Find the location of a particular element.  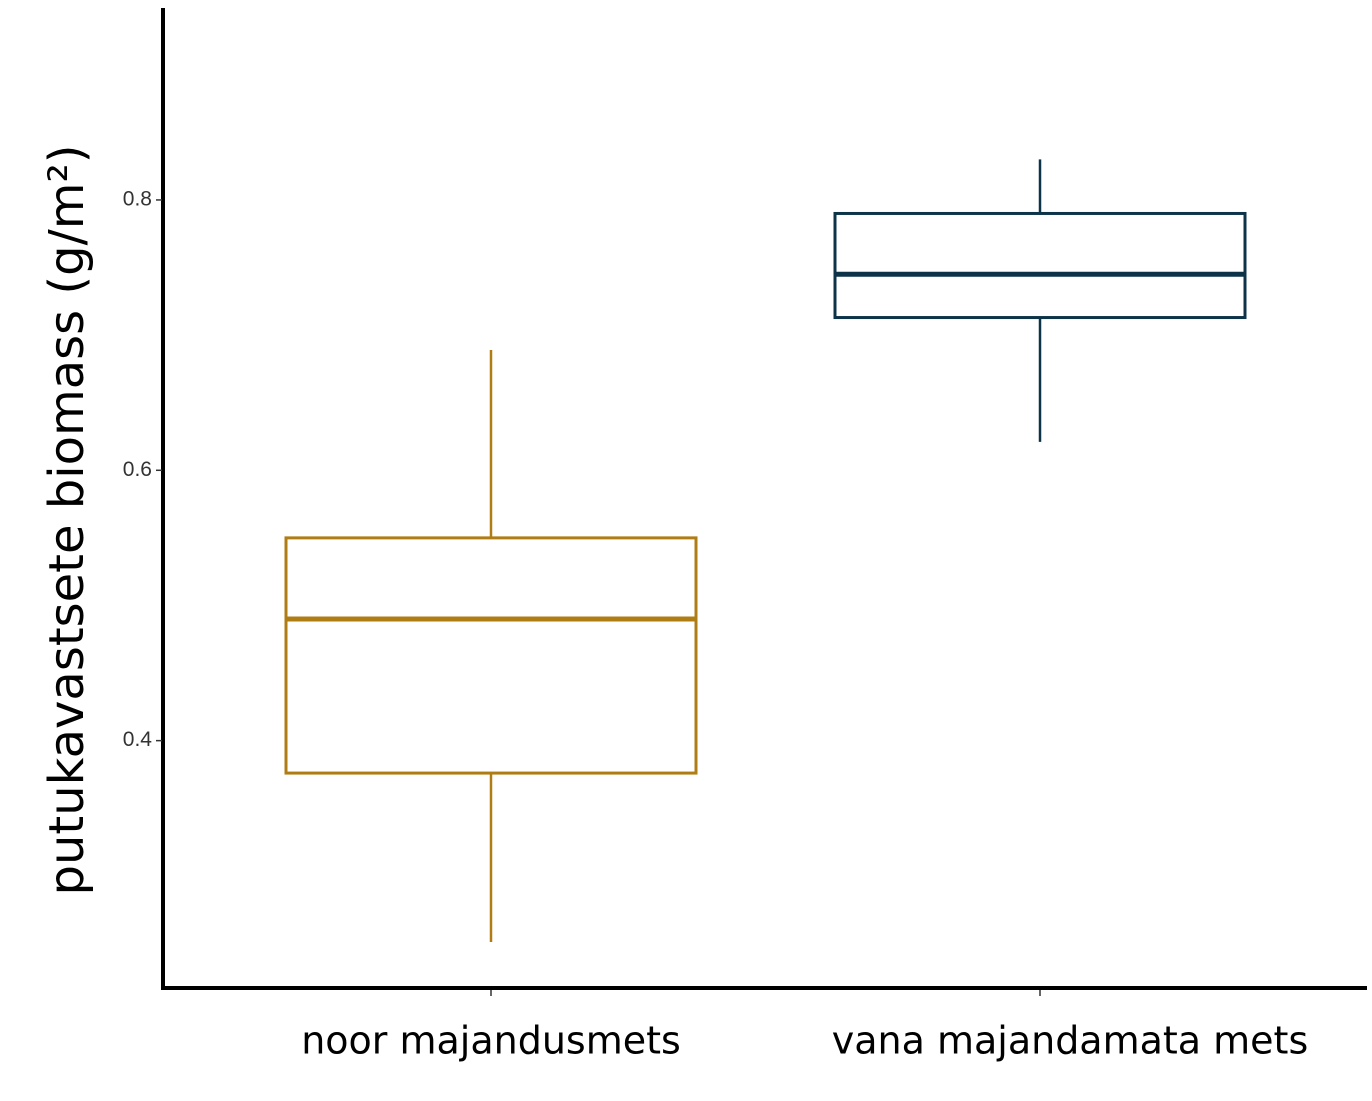

y-axis-label: putukavastsete biomass (g/m²) is located at coordinates (67, 519).